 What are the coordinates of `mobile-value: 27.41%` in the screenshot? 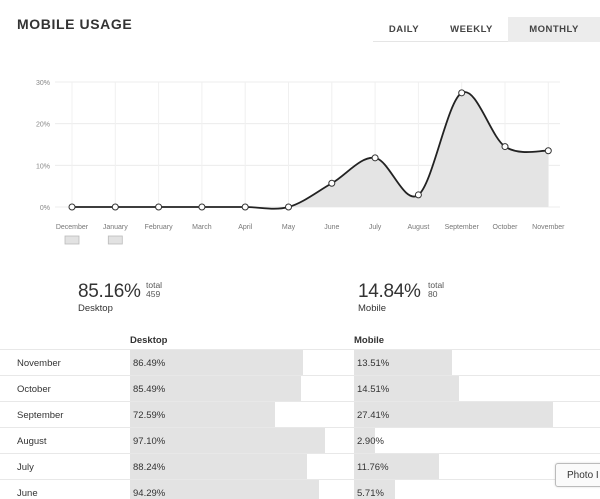 It's located at (373, 415).